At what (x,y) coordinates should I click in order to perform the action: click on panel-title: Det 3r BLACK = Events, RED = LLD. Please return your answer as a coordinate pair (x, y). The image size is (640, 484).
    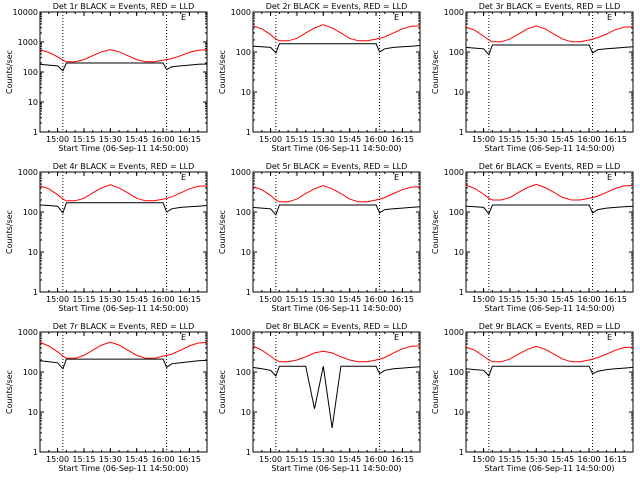
    Looking at the image, I should click on (550, 6).